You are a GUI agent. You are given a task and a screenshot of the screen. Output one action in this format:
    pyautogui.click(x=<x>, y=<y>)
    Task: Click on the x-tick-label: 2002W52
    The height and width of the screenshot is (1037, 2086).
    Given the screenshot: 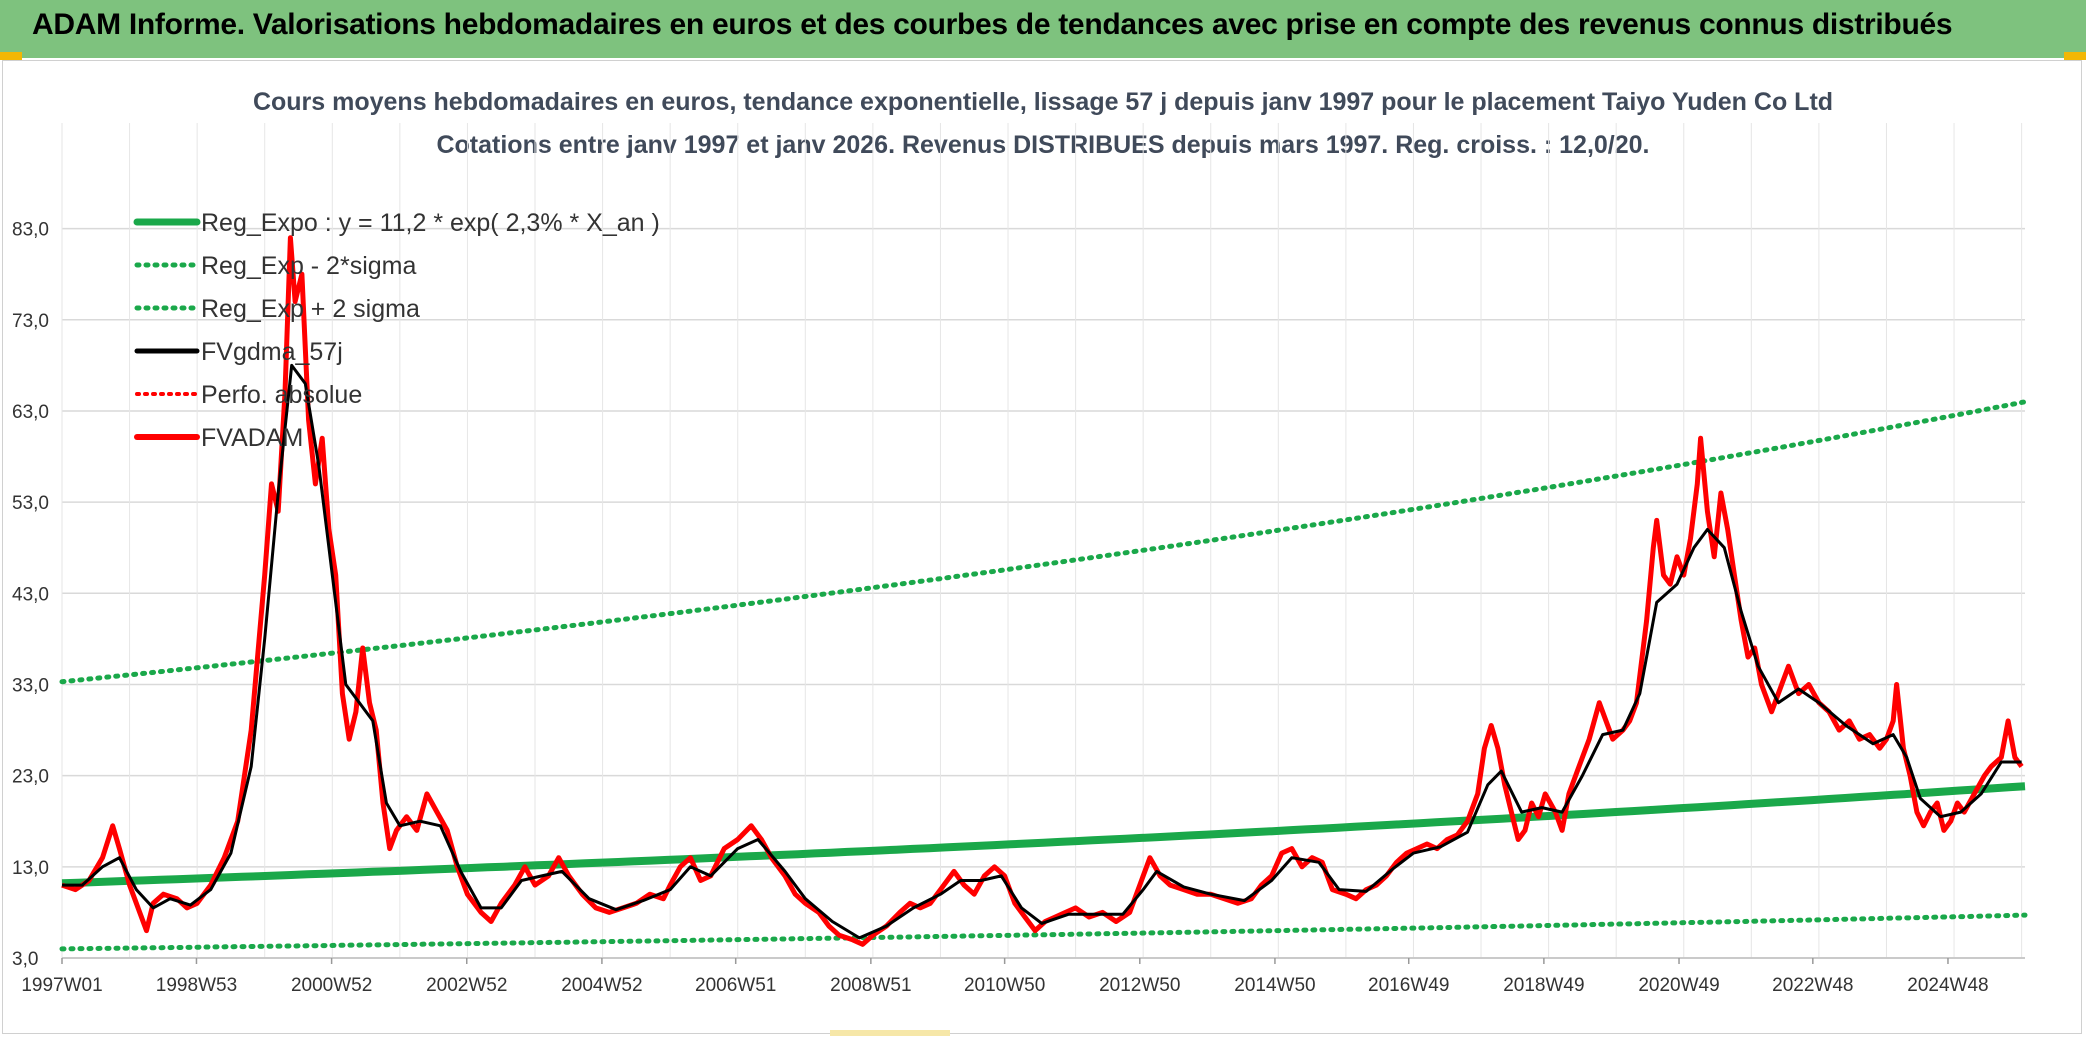 What is the action you would take?
    pyautogui.click(x=466, y=985)
    